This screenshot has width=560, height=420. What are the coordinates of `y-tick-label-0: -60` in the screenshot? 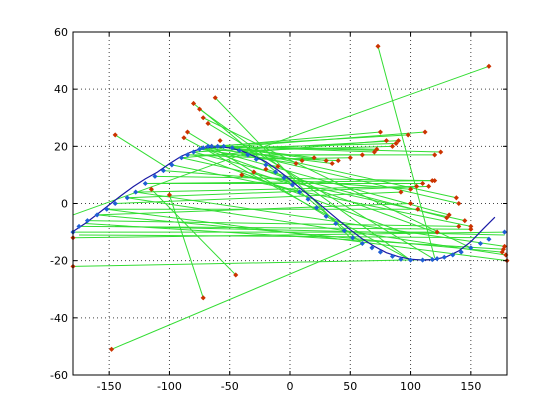 It's located at (59, 375).